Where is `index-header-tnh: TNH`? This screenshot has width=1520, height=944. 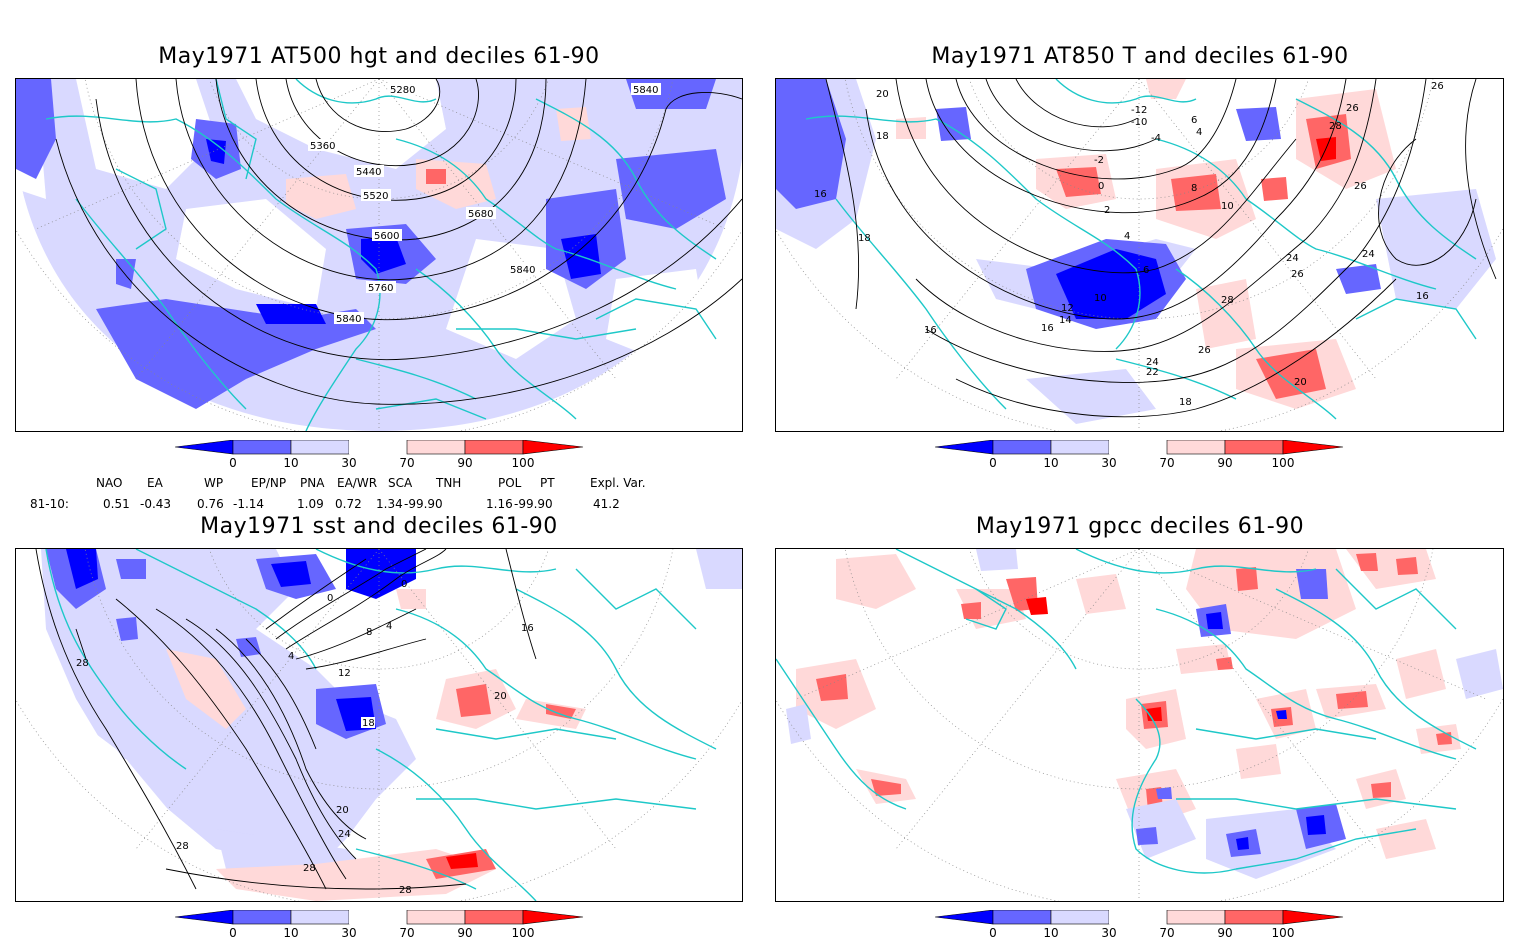
index-header-tnh: TNH is located at coordinates (449, 483).